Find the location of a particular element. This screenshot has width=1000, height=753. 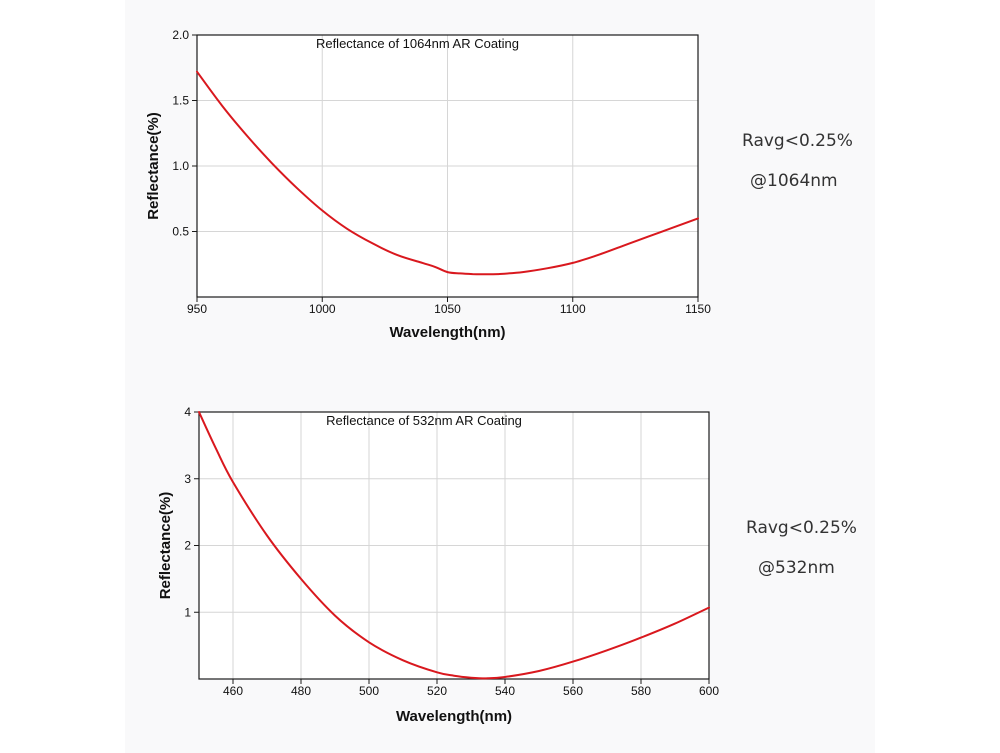

y-tick-label-3: 2.0 is located at coordinates (180, 35).